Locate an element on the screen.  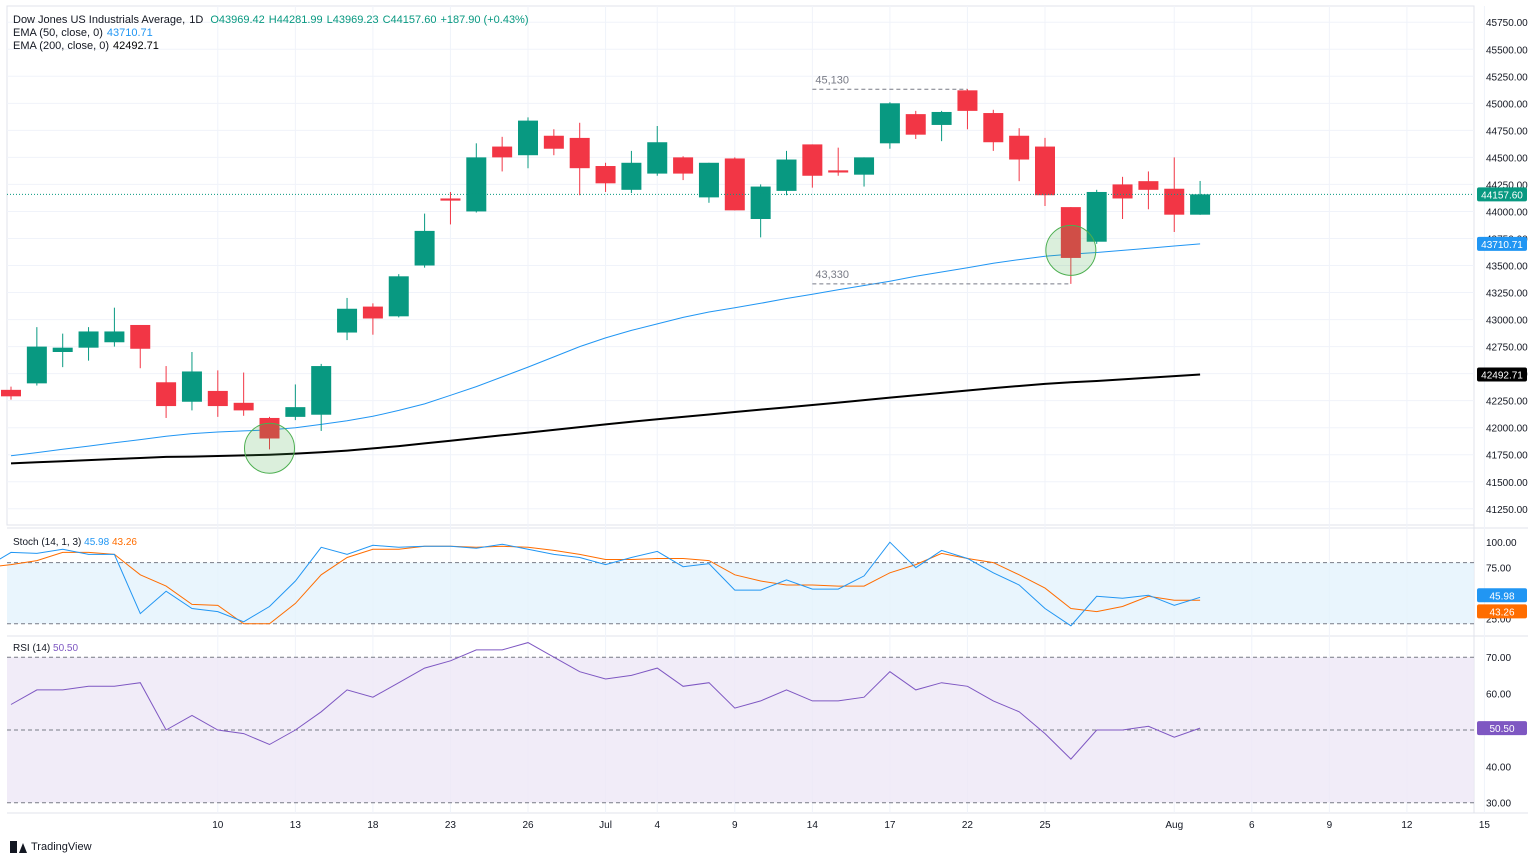
stoch-k-tag-bg is located at coordinates (1502, 595).